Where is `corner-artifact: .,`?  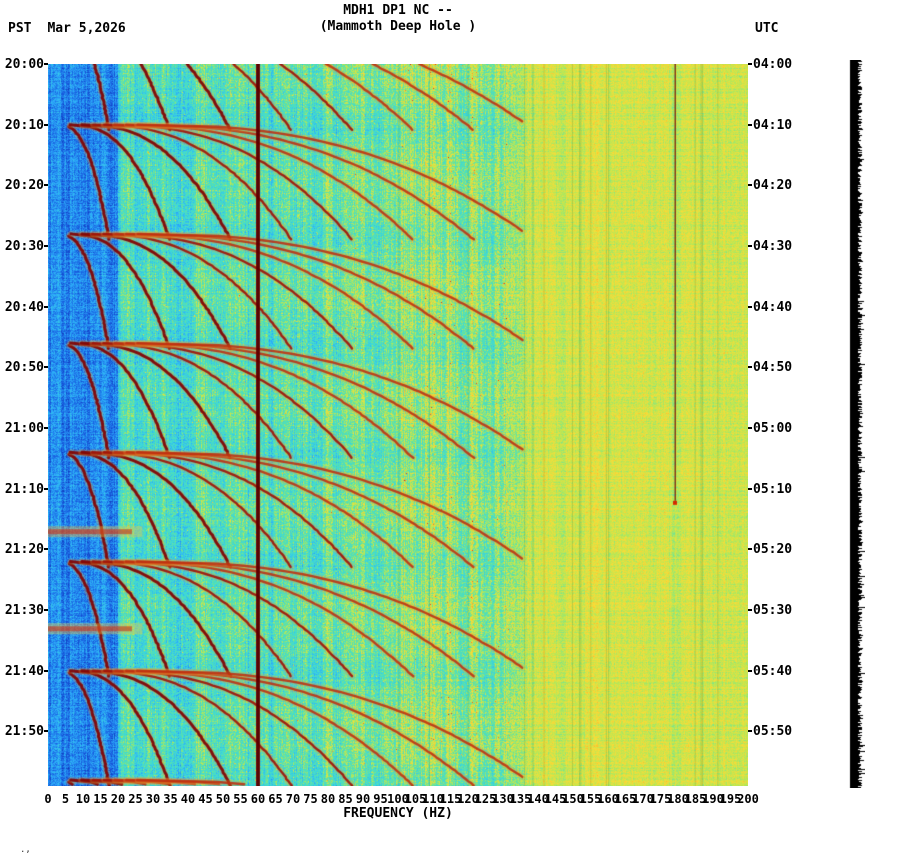
corner-artifact: ., is located at coordinates (25, 850).